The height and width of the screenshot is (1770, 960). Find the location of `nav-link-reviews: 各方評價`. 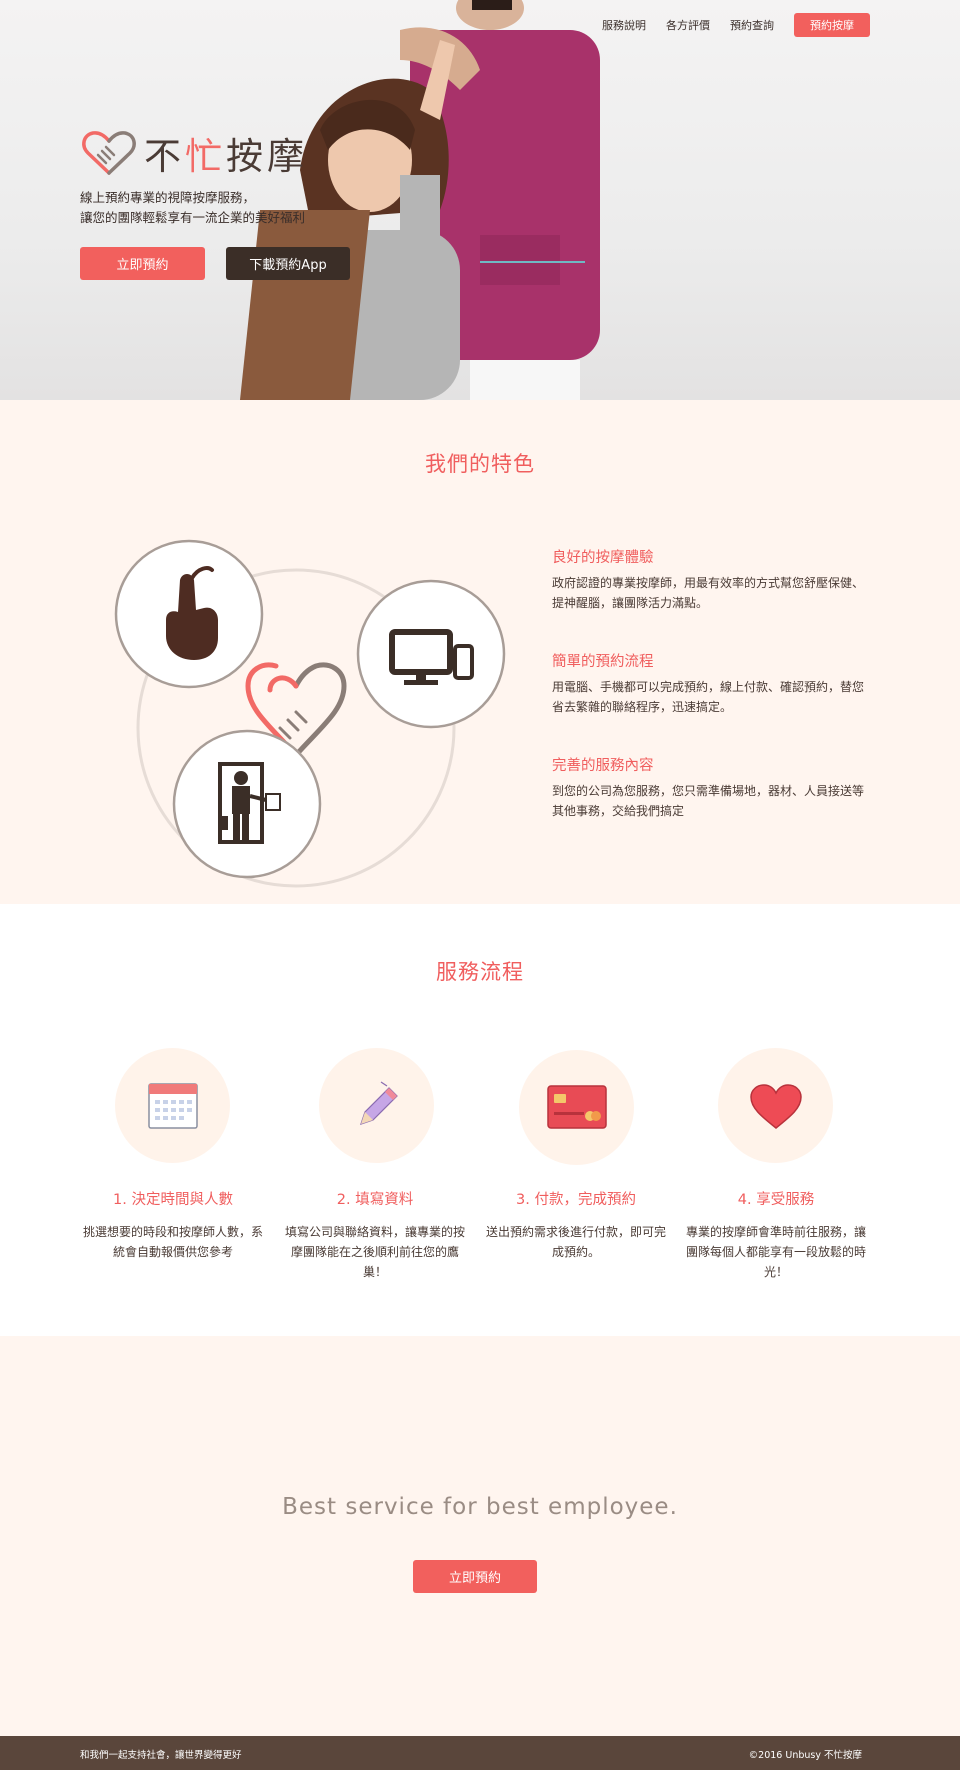

nav-link-reviews: 各方評價 is located at coordinates (688, 25).